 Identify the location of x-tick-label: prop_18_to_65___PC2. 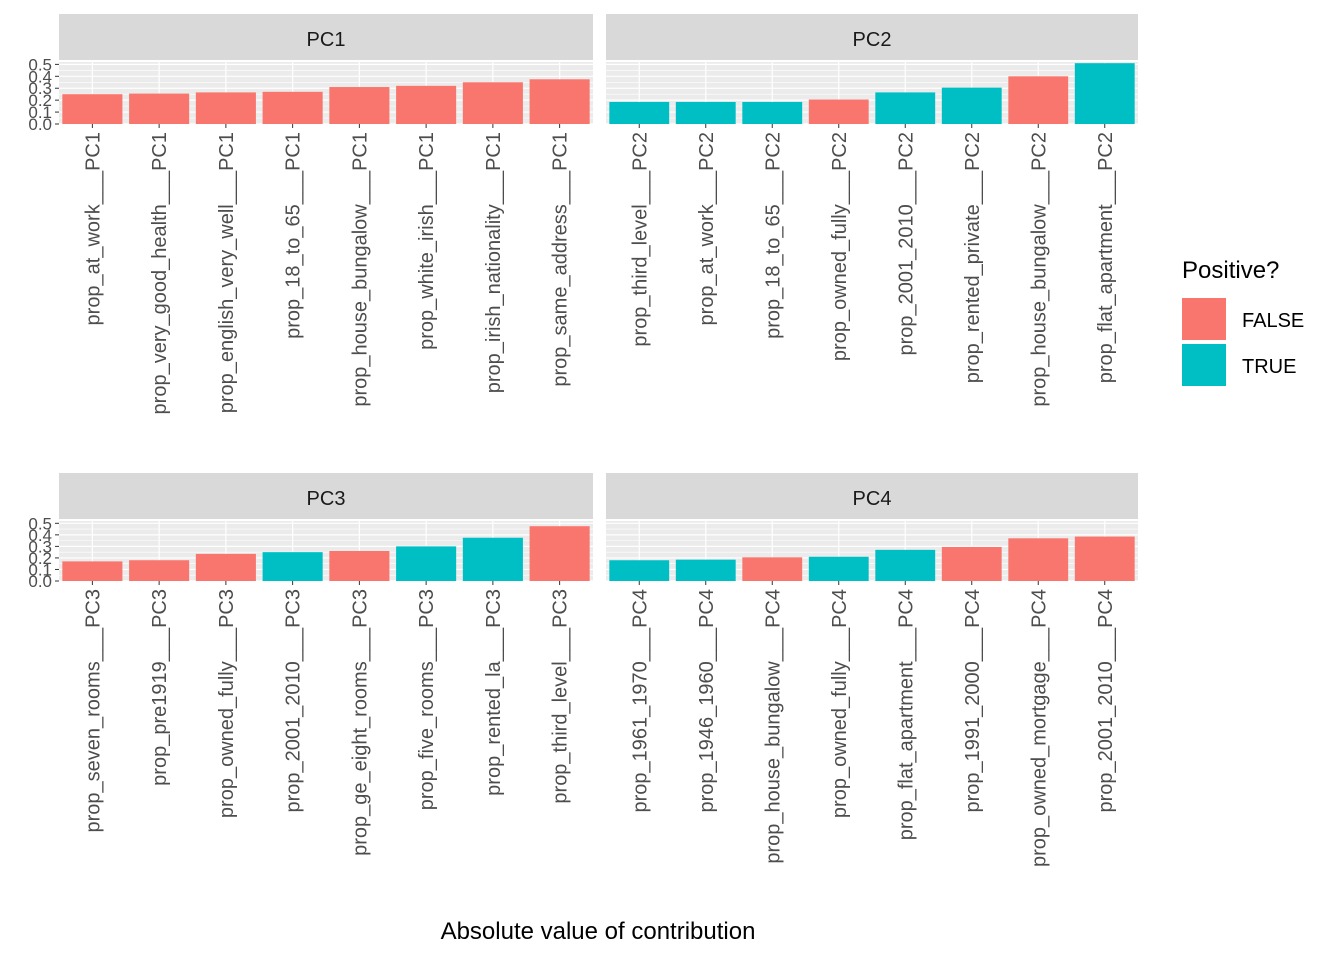
(773, 235).